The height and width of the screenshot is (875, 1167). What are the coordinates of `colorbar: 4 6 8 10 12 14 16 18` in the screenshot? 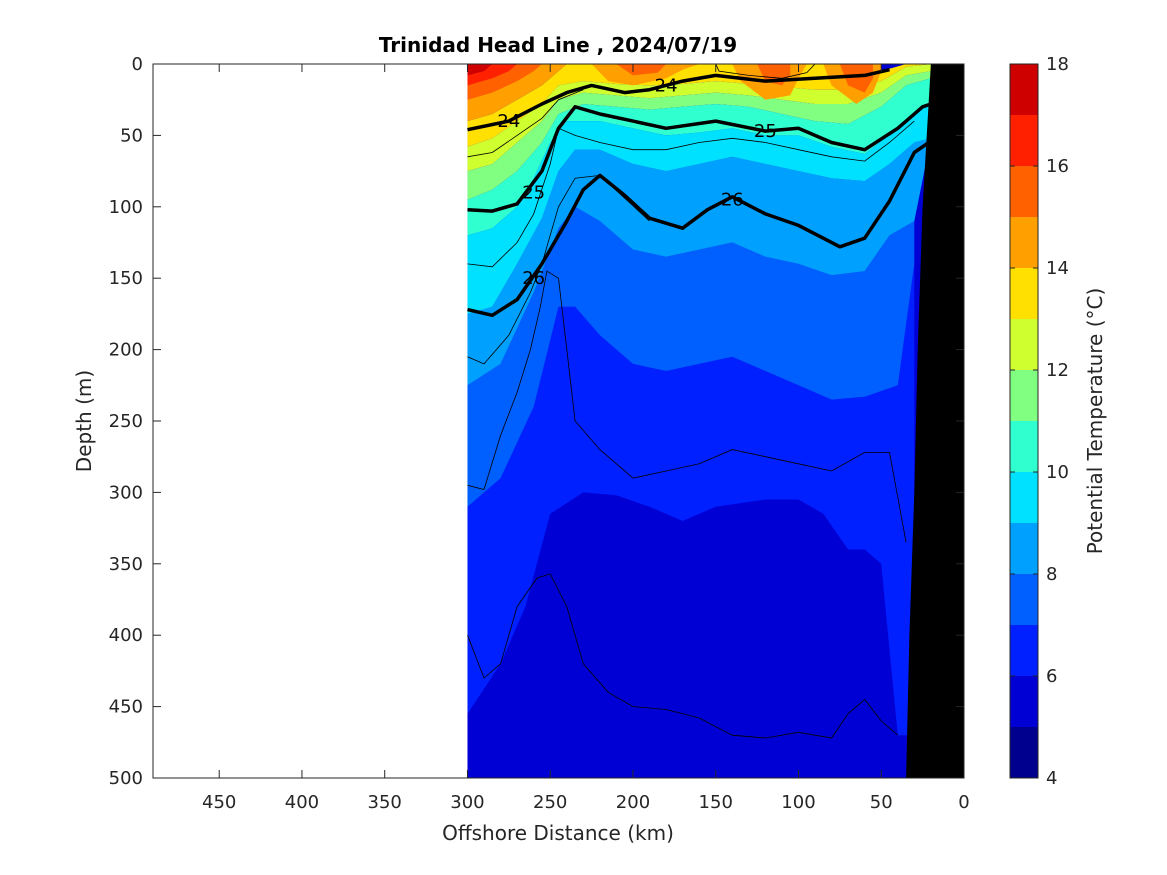 It's located at (1039, 421).